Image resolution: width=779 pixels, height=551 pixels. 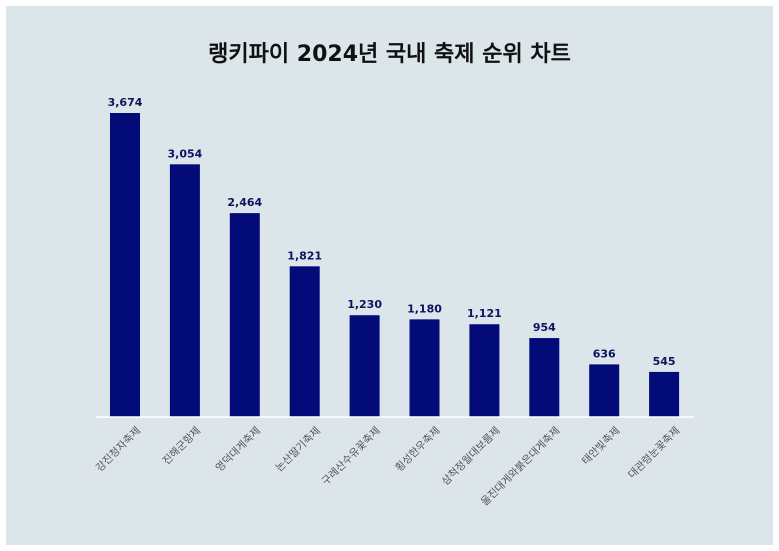 What do you see at coordinates (418, 449) in the screenshot?
I see `x-tick-label: 횡성한우축제` at bounding box center [418, 449].